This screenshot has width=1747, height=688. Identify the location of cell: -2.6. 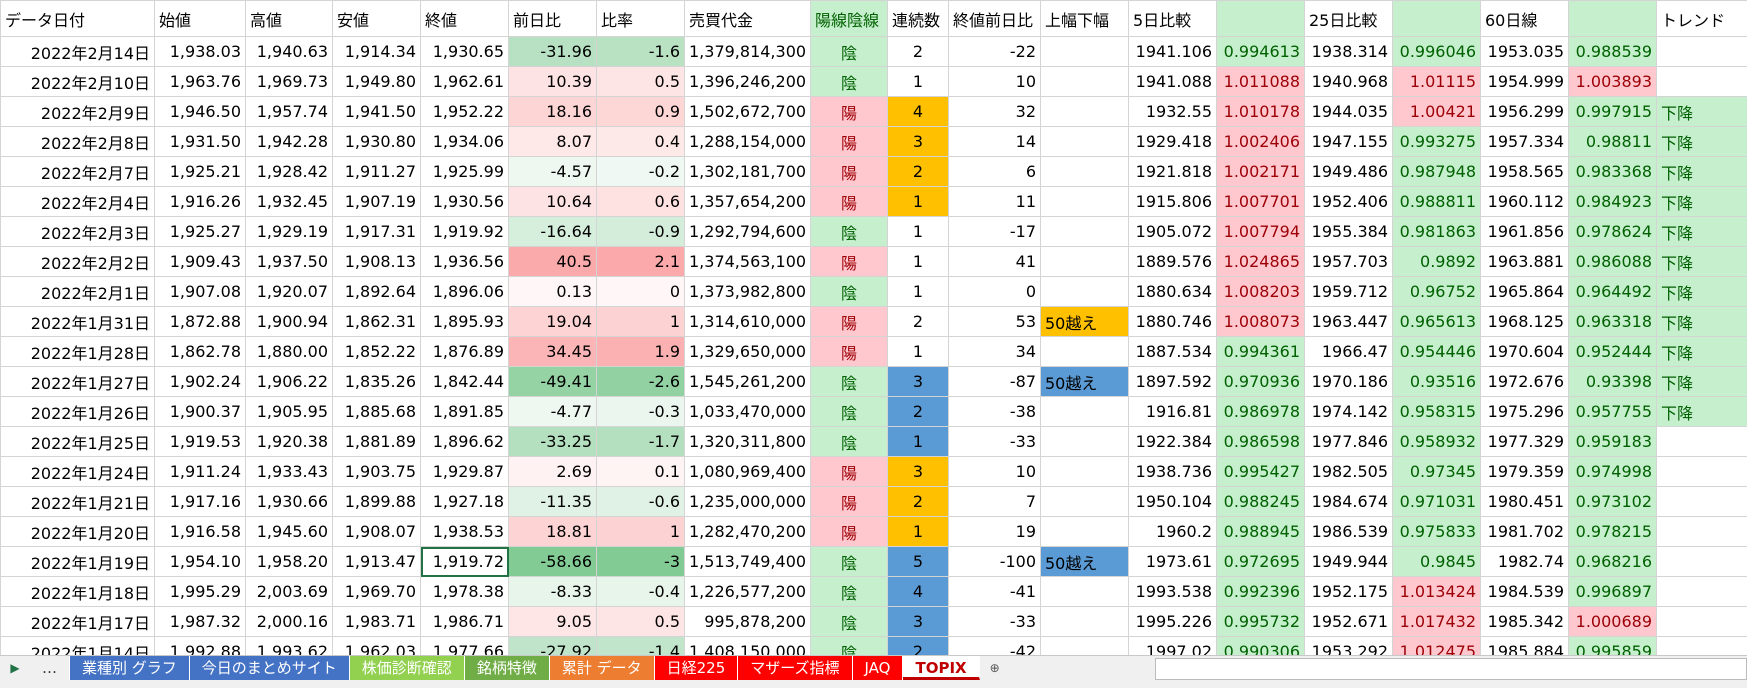
(641, 382).